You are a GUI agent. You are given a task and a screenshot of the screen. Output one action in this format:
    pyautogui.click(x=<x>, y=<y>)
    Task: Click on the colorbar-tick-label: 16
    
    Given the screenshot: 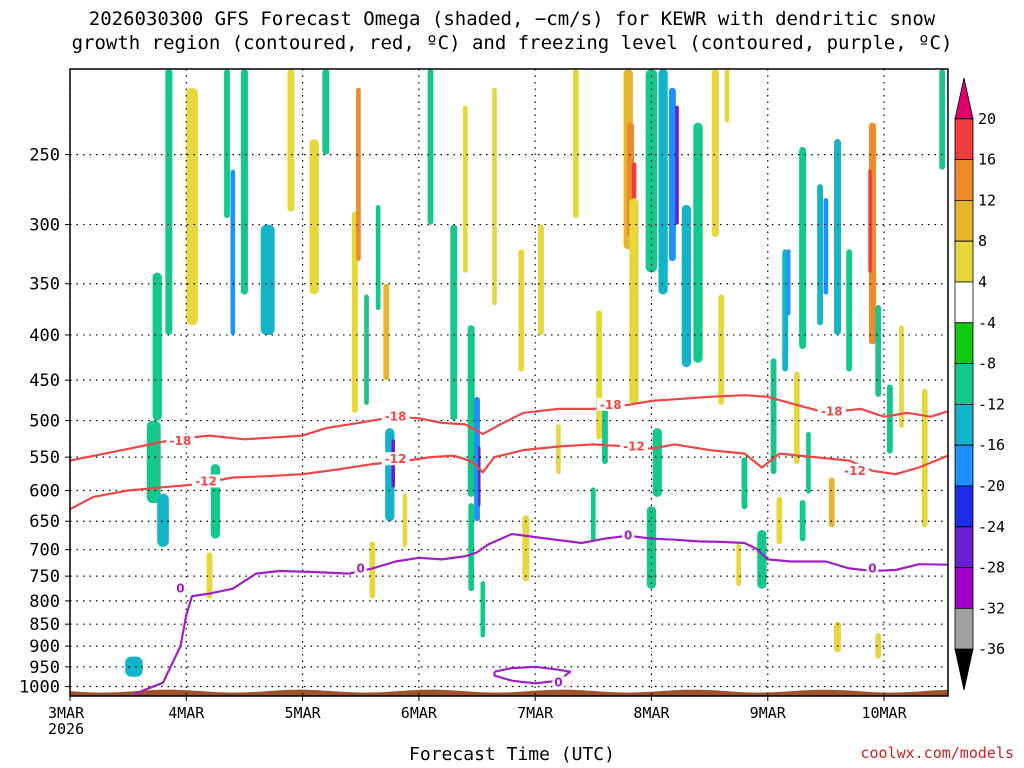 What is the action you would take?
    pyautogui.click(x=987, y=160)
    